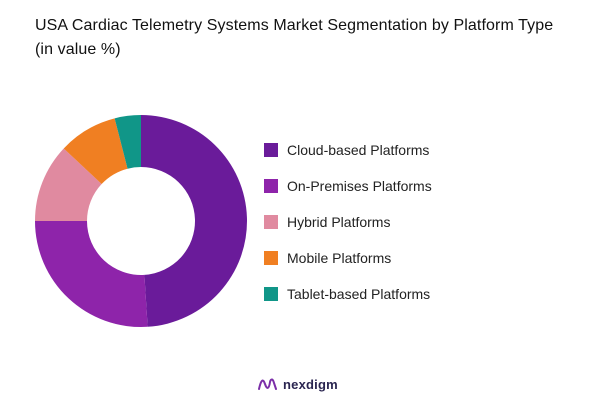  Describe the element at coordinates (271, 258) in the screenshot. I see `legend-swatch-mobile` at that location.